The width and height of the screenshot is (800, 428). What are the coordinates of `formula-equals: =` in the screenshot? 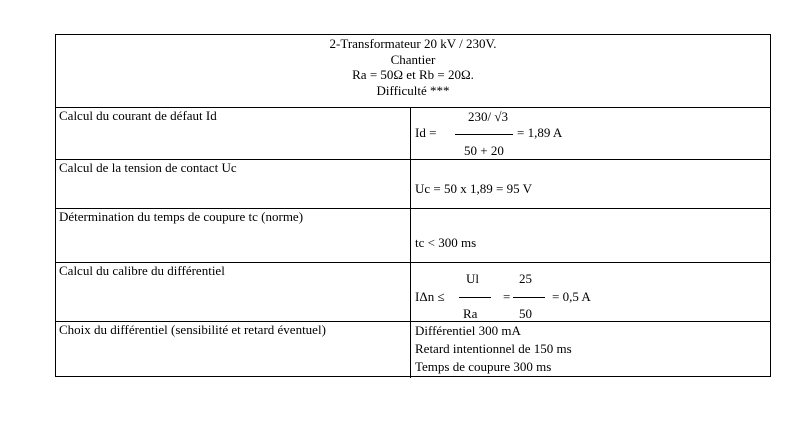 It's located at (507, 296).